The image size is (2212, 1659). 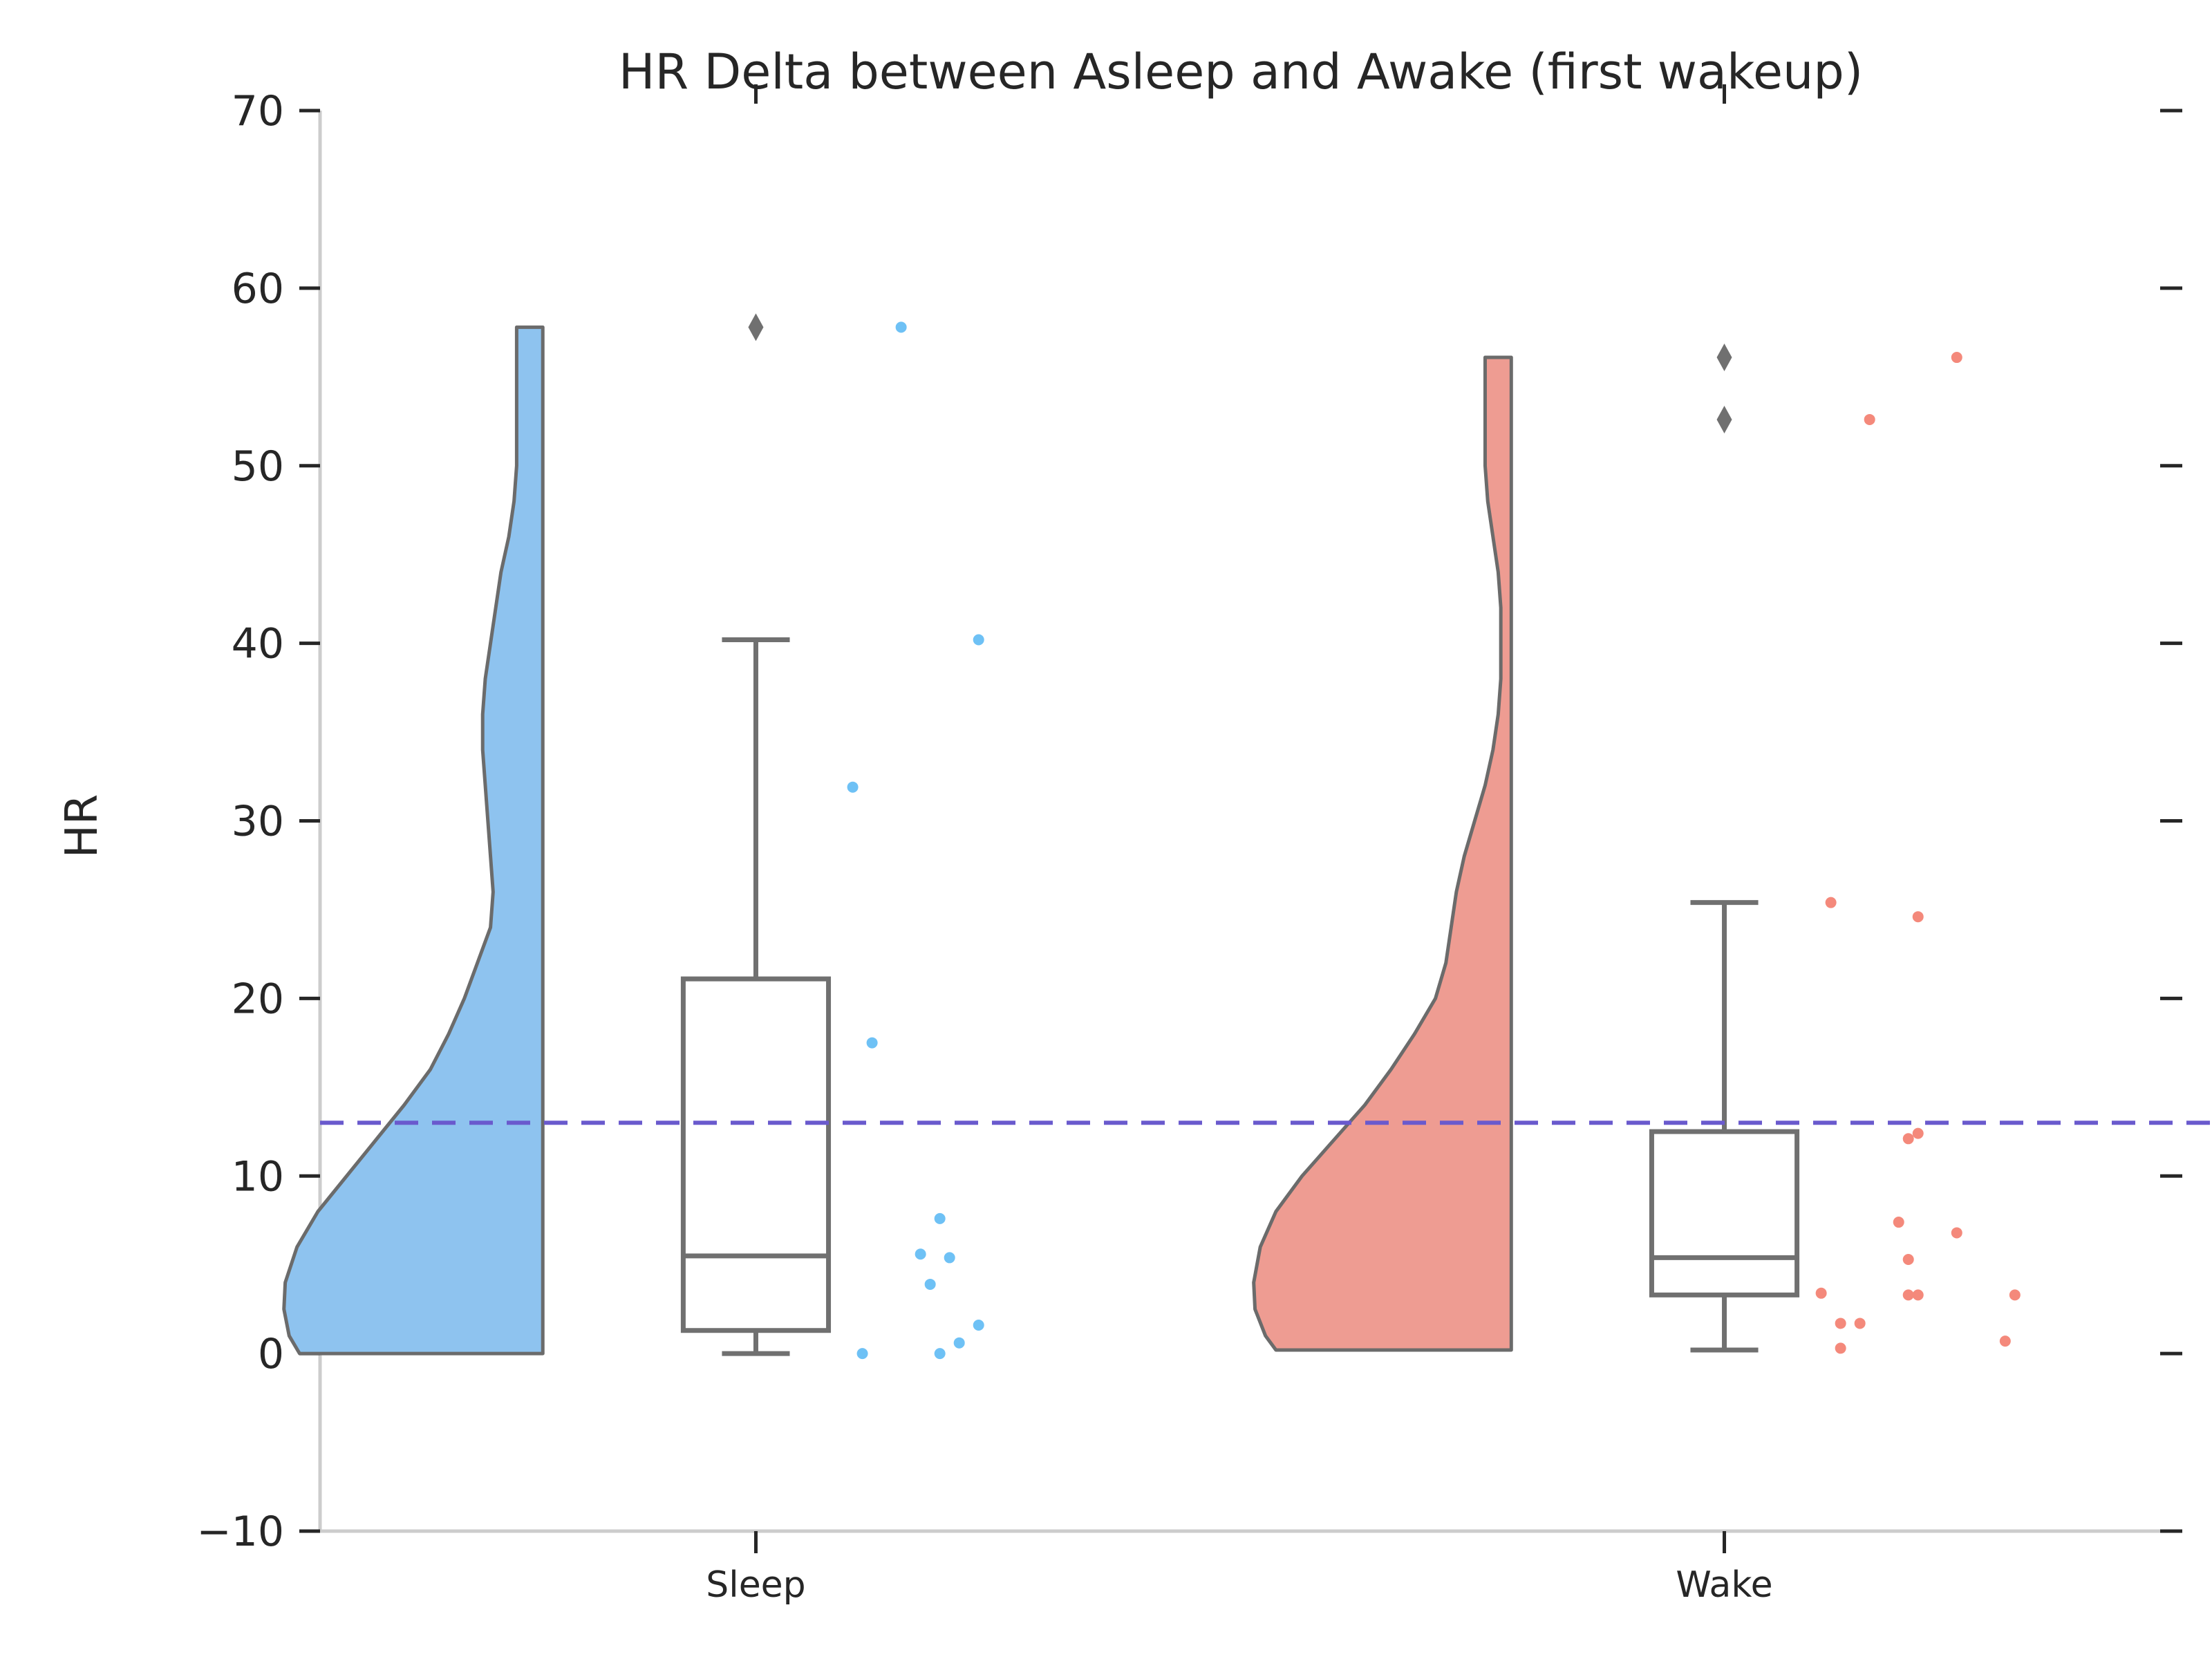 I want to click on y-tick-label: −10, so click(x=240, y=1532).